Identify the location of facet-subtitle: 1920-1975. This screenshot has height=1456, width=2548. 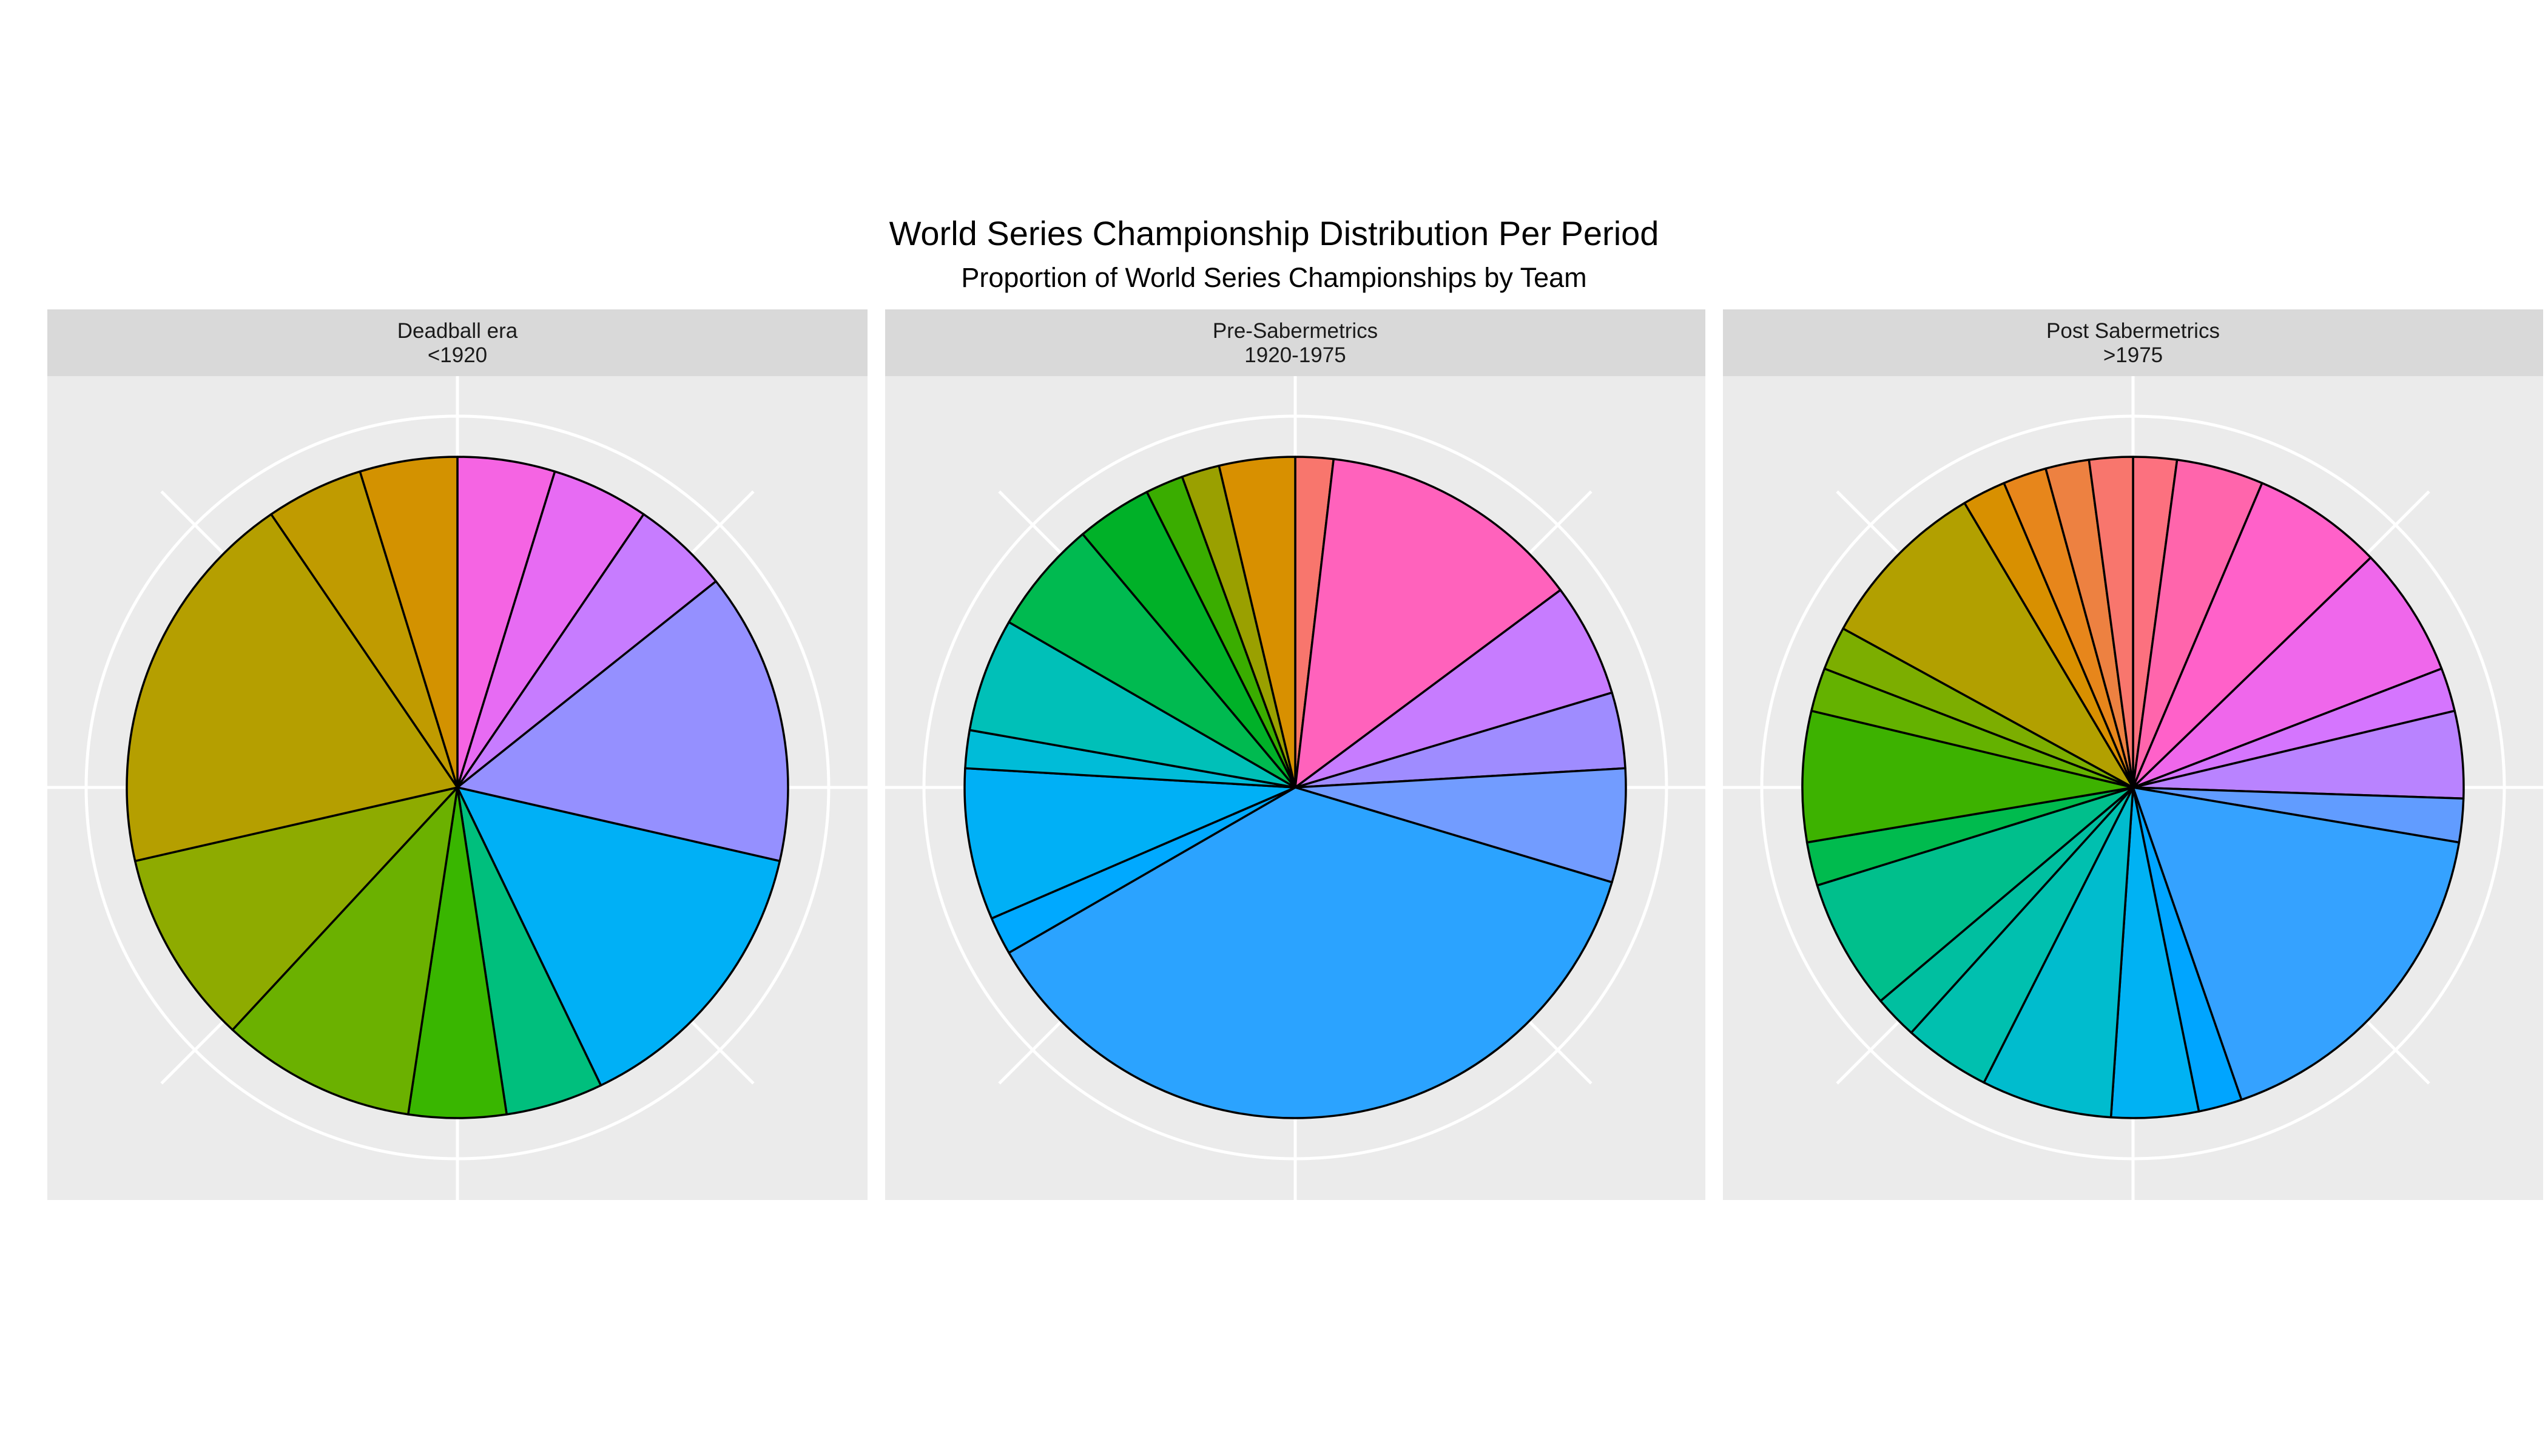
(1295, 355).